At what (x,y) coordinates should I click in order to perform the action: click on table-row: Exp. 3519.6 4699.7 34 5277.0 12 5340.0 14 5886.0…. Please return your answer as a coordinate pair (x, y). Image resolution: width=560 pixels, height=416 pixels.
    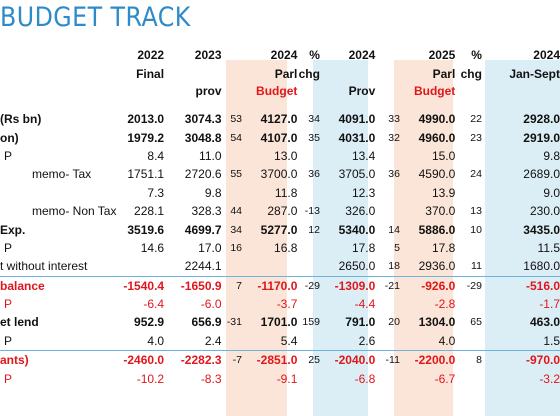
    Looking at the image, I should click on (280, 229).